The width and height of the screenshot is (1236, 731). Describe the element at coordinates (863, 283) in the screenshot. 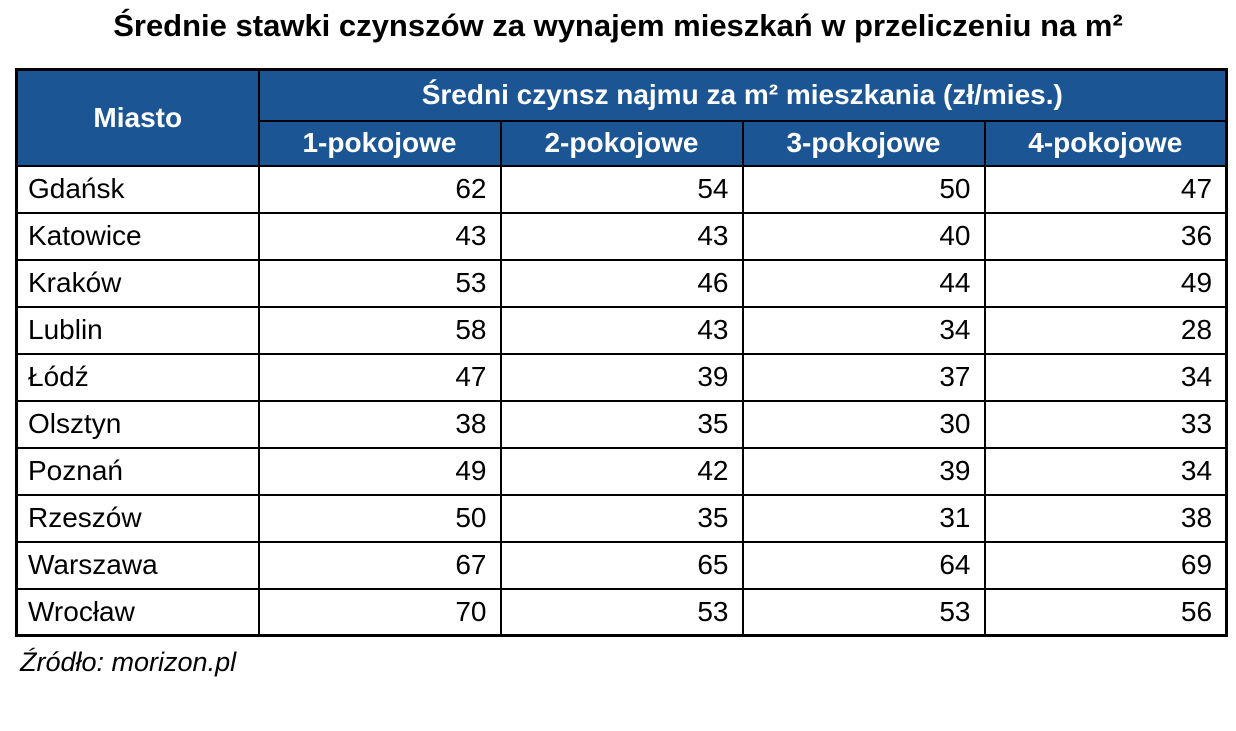

I see `rent-value-cell: 44` at that location.